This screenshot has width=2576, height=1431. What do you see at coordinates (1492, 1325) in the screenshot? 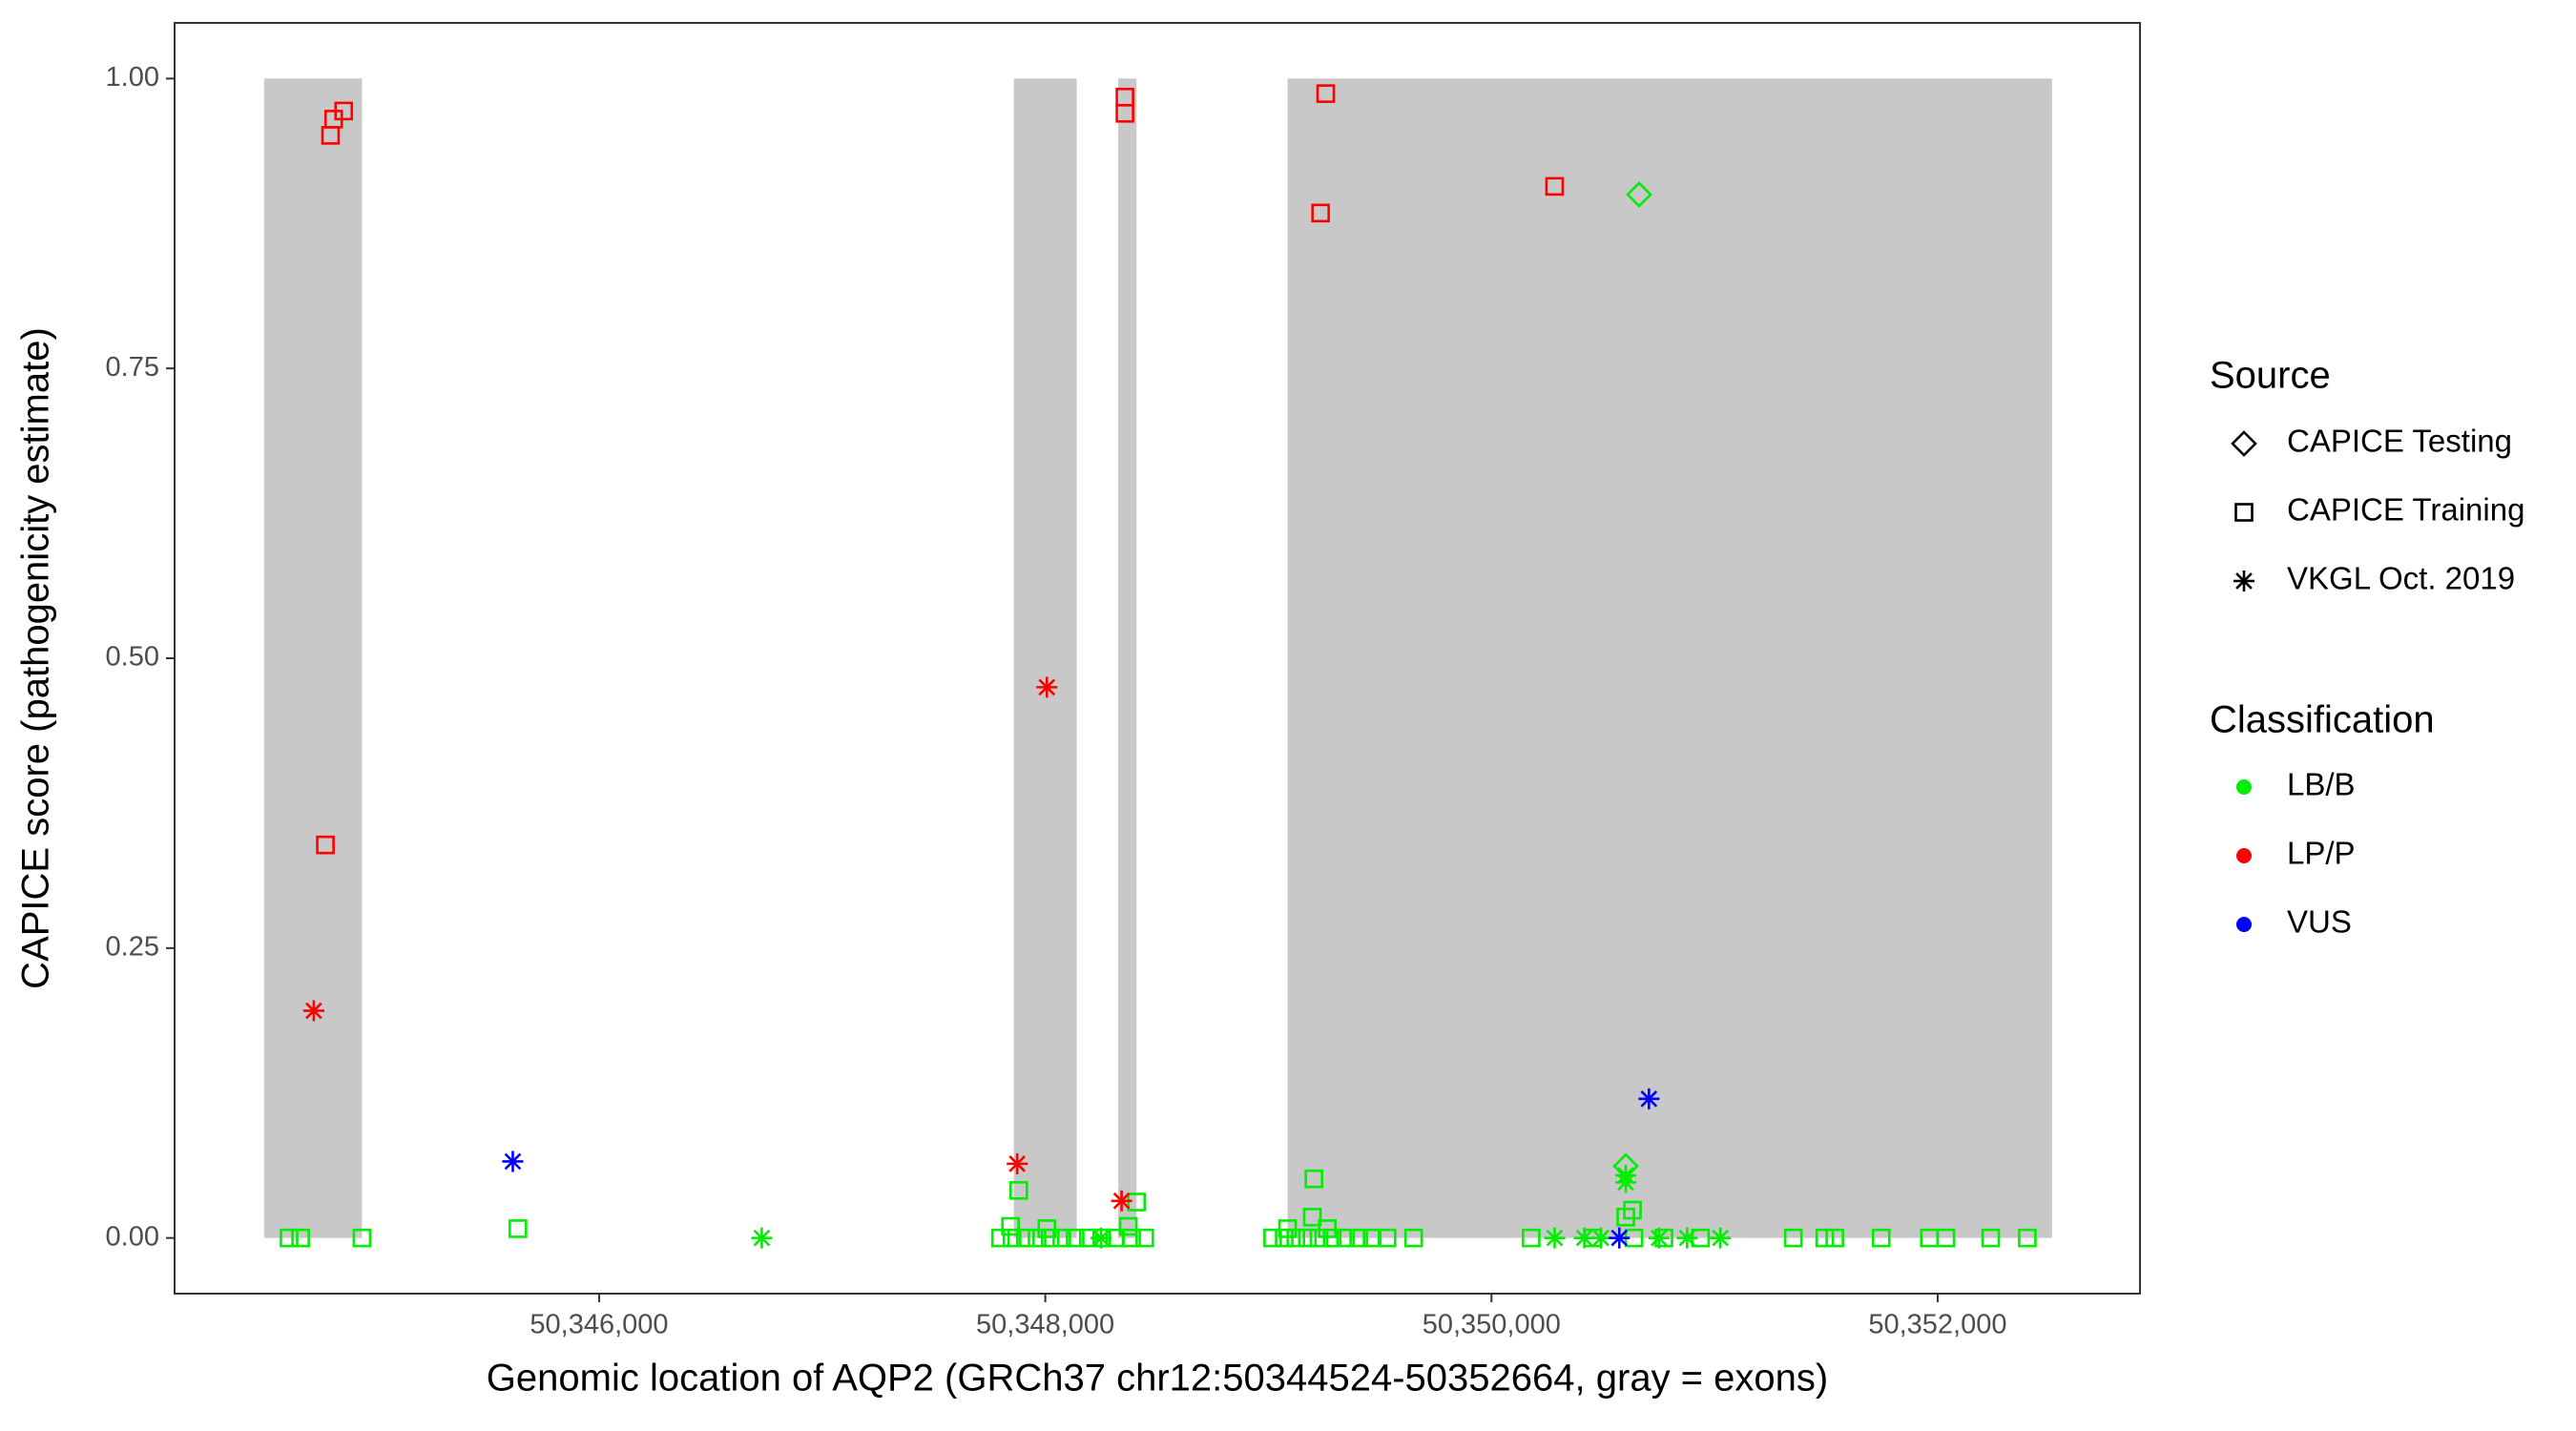
I see `x-tick-label: 50,350,000` at bounding box center [1492, 1325].